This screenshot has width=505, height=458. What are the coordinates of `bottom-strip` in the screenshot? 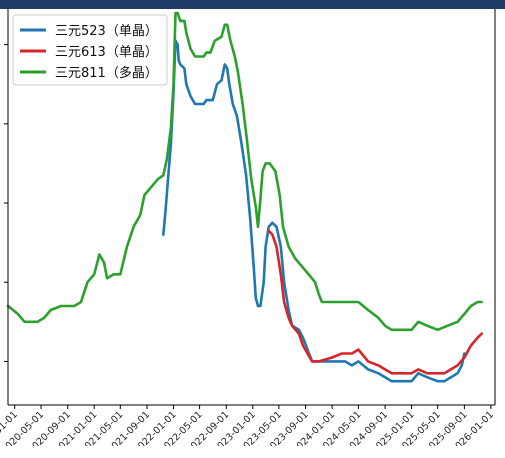 It's located at (252, 452).